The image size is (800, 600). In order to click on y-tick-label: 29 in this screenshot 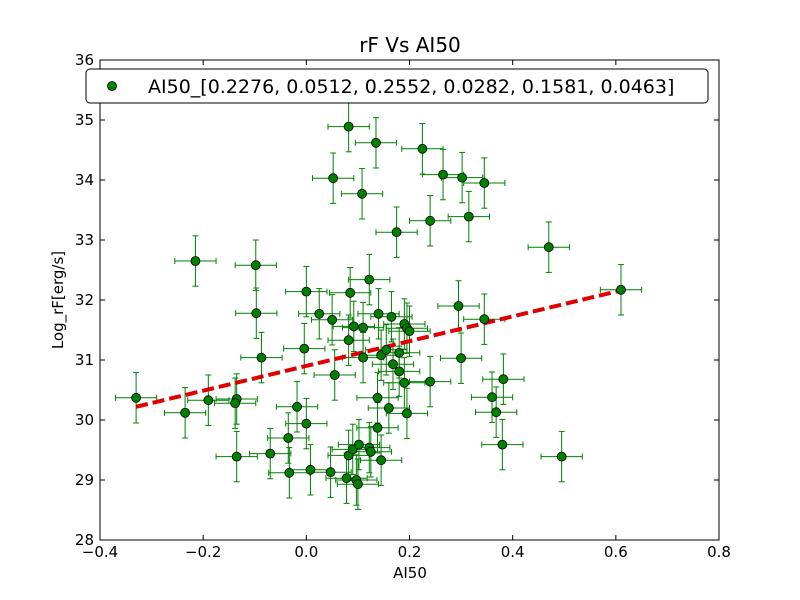, I will do `click(84, 480)`.